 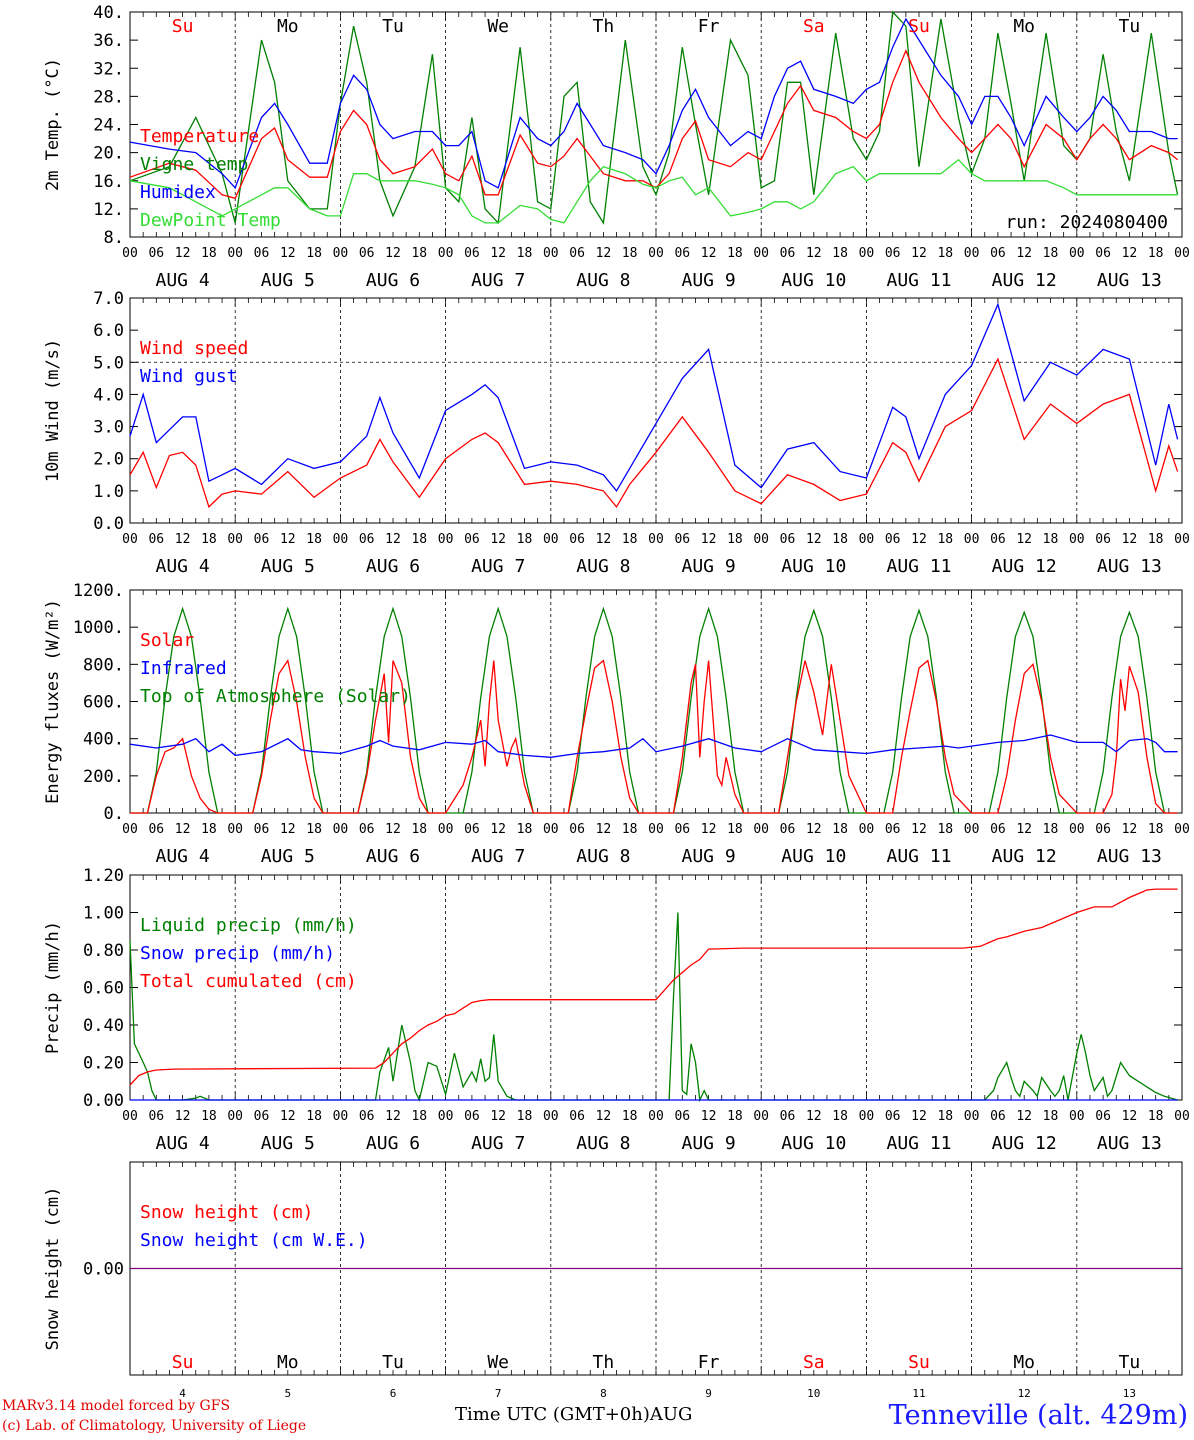 What do you see at coordinates (183, 668) in the screenshot?
I see `legend-entry: Infrared` at bounding box center [183, 668].